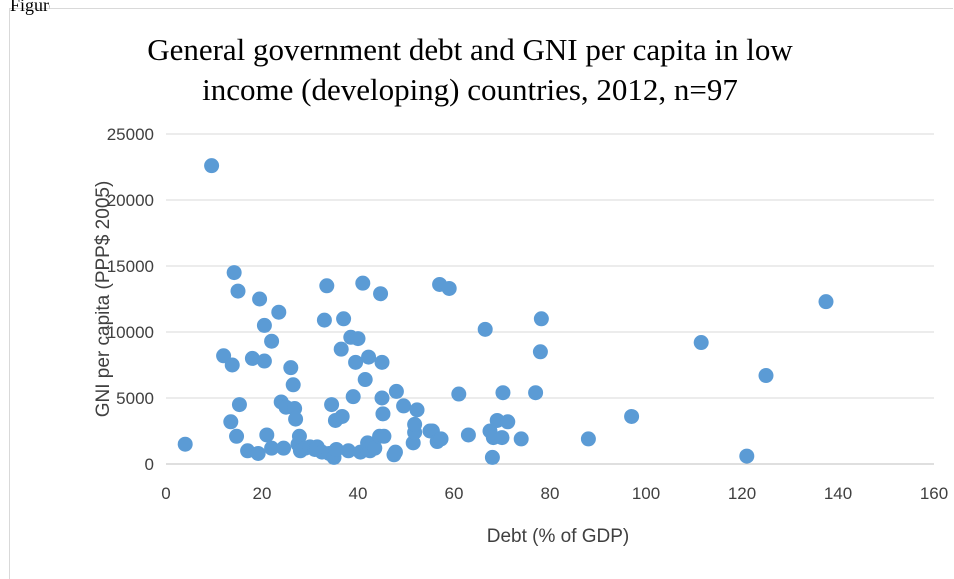  Describe the element at coordinates (135, 398) in the screenshot. I see `y-tick-label: 5000` at that location.